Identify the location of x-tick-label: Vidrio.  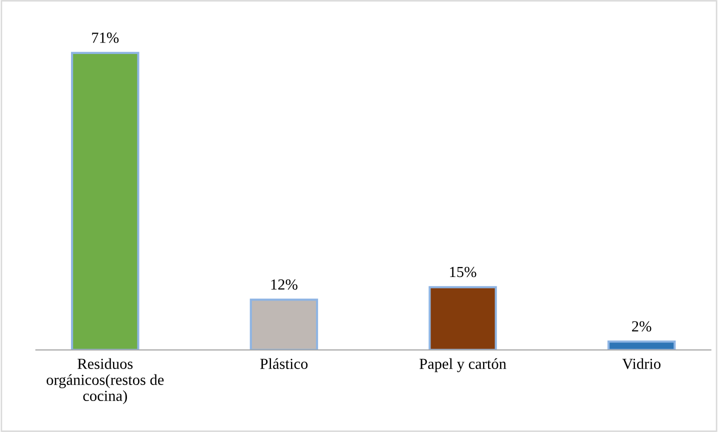
(641, 364).